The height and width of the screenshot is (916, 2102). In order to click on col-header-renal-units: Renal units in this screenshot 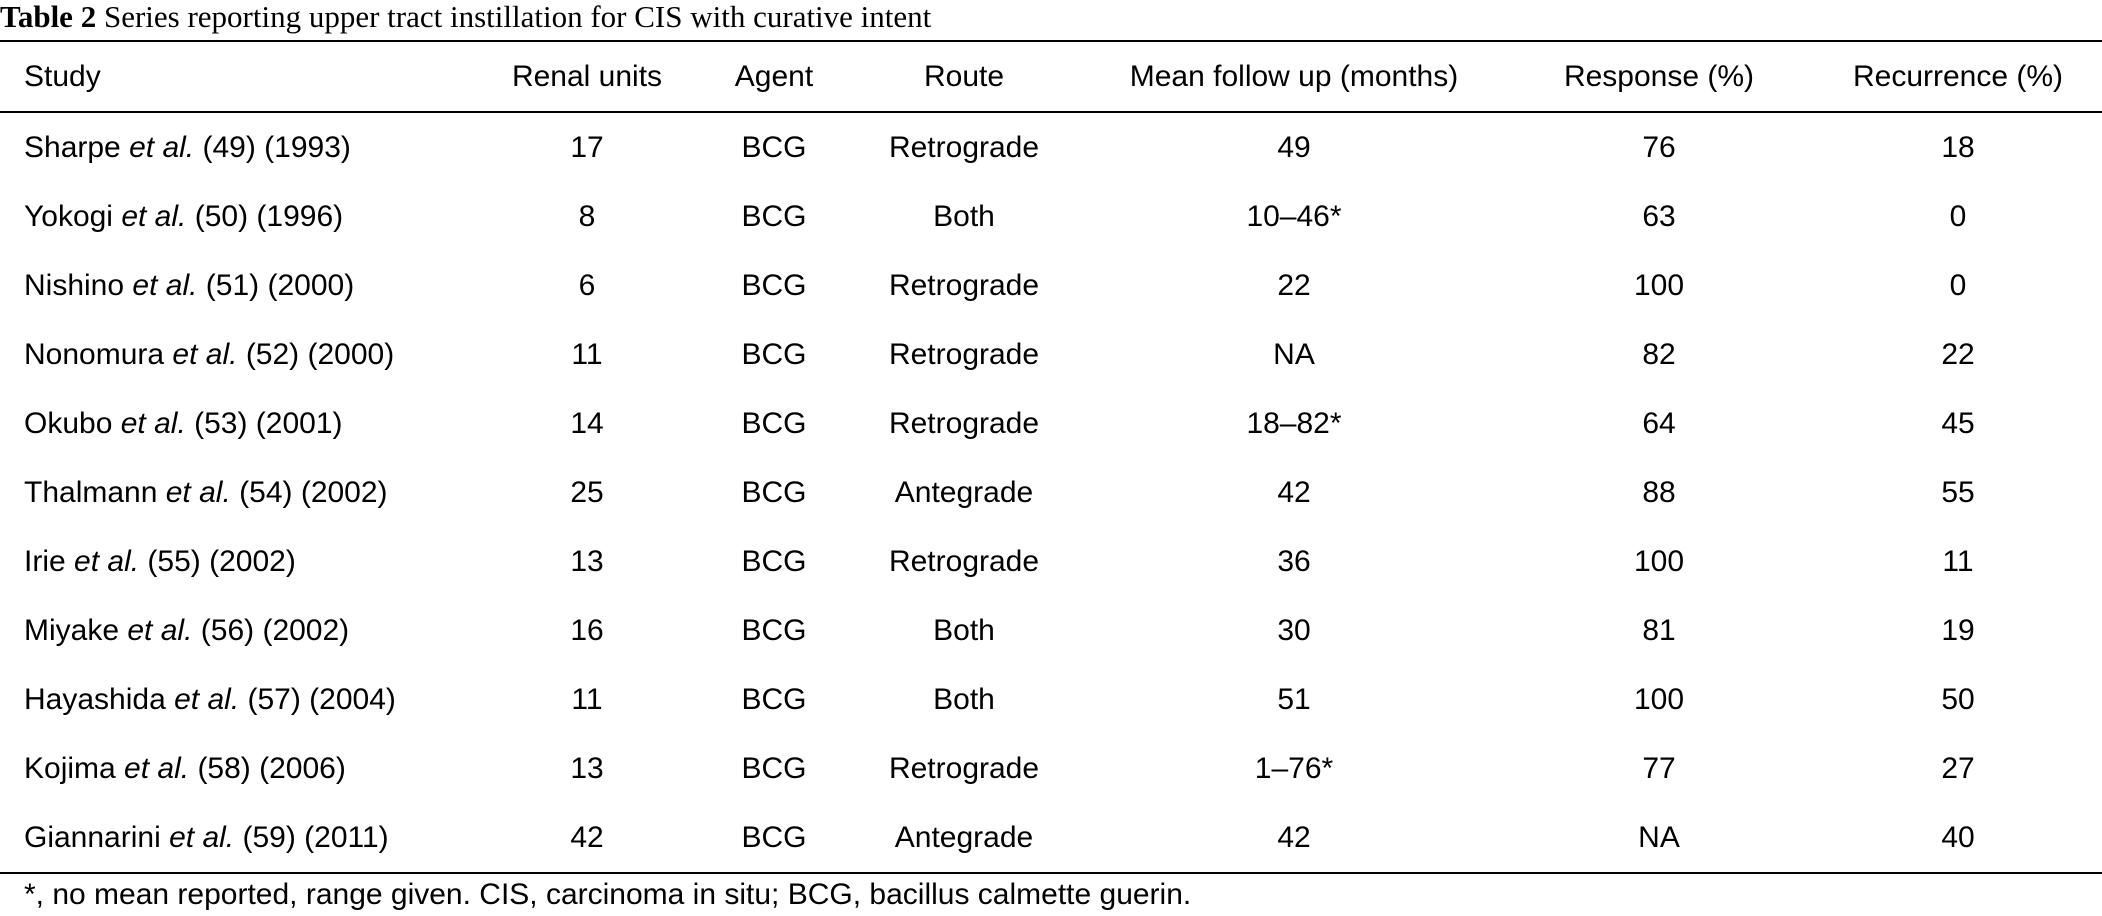, I will do `click(587, 76)`.